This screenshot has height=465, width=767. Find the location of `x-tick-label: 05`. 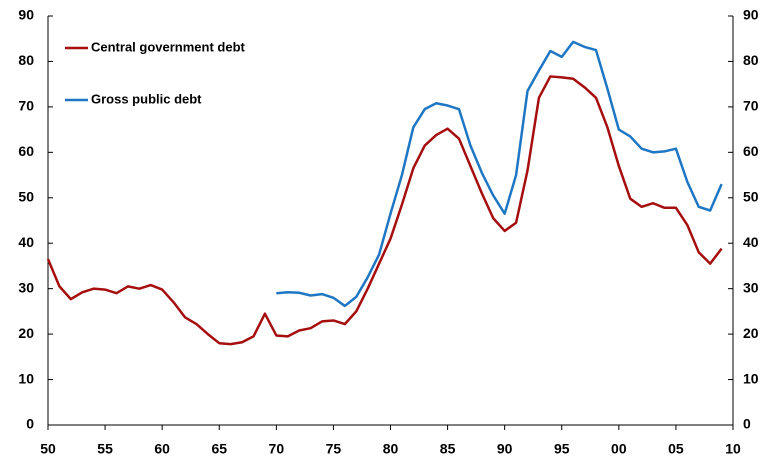

x-tick-label: 05 is located at coordinates (676, 449).